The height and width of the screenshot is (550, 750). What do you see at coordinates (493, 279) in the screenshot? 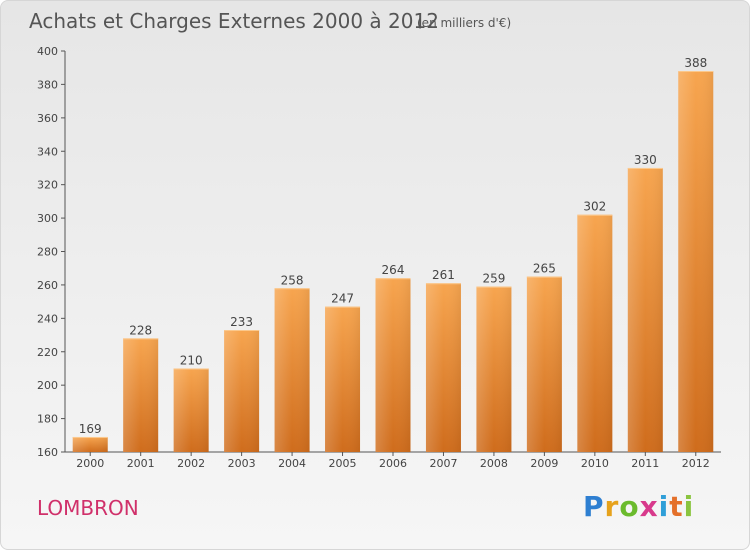
I see `bar-value-label: 259` at bounding box center [493, 279].